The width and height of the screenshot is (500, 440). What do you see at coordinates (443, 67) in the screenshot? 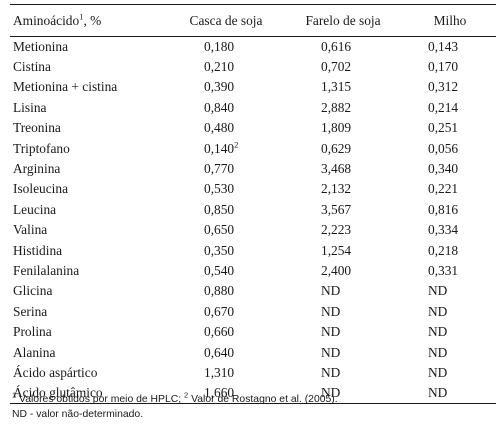
I see `cell-text: 0,170` at bounding box center [443, 67].